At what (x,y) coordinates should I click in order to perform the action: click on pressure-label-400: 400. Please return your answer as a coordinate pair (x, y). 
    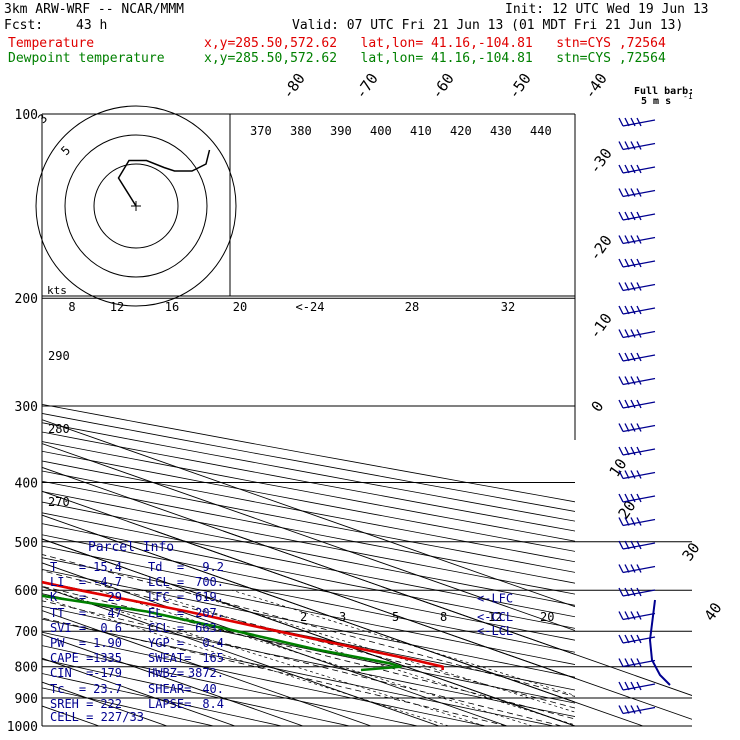
    Looking at the image, I should click on (26, 483).